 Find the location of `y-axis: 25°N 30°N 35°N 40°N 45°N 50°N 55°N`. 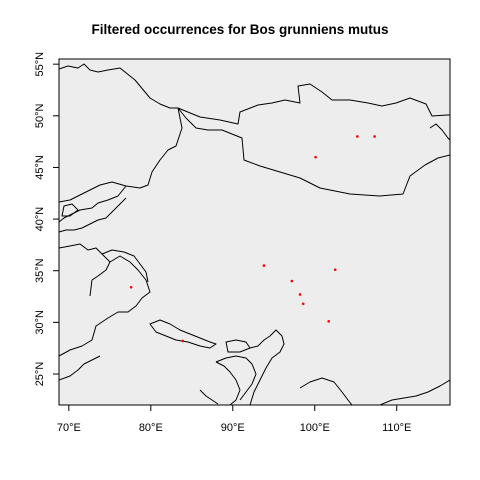

y-axis: 25°N 30°N 35°N 40°N 45°N 50°N 55°N is located at coordinates (46, 219).